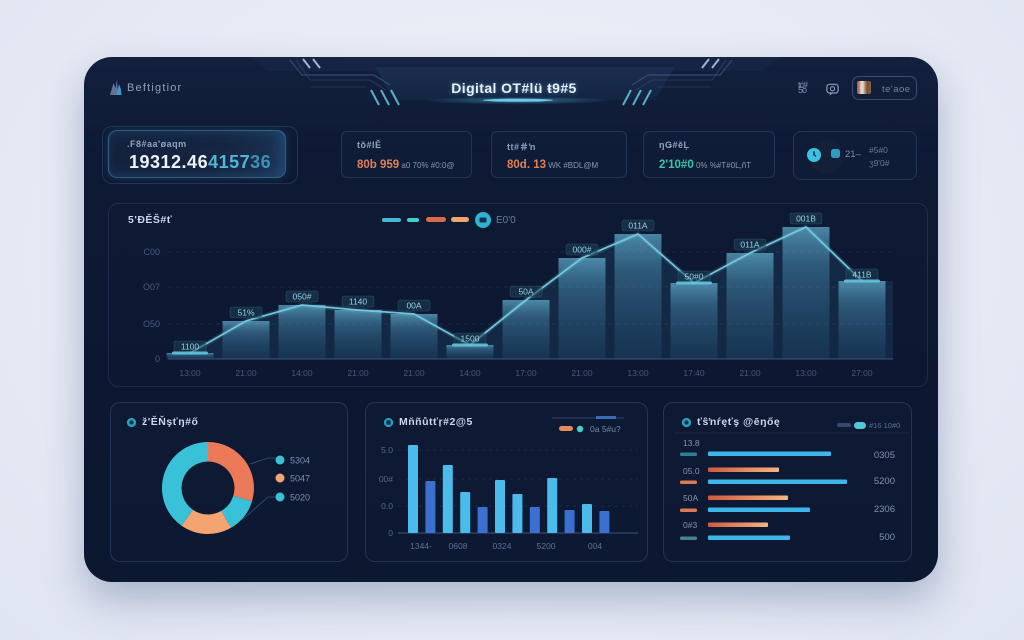 The image size is (1024, 640). I want to click on svg-text: 5304, so click(300, 461).